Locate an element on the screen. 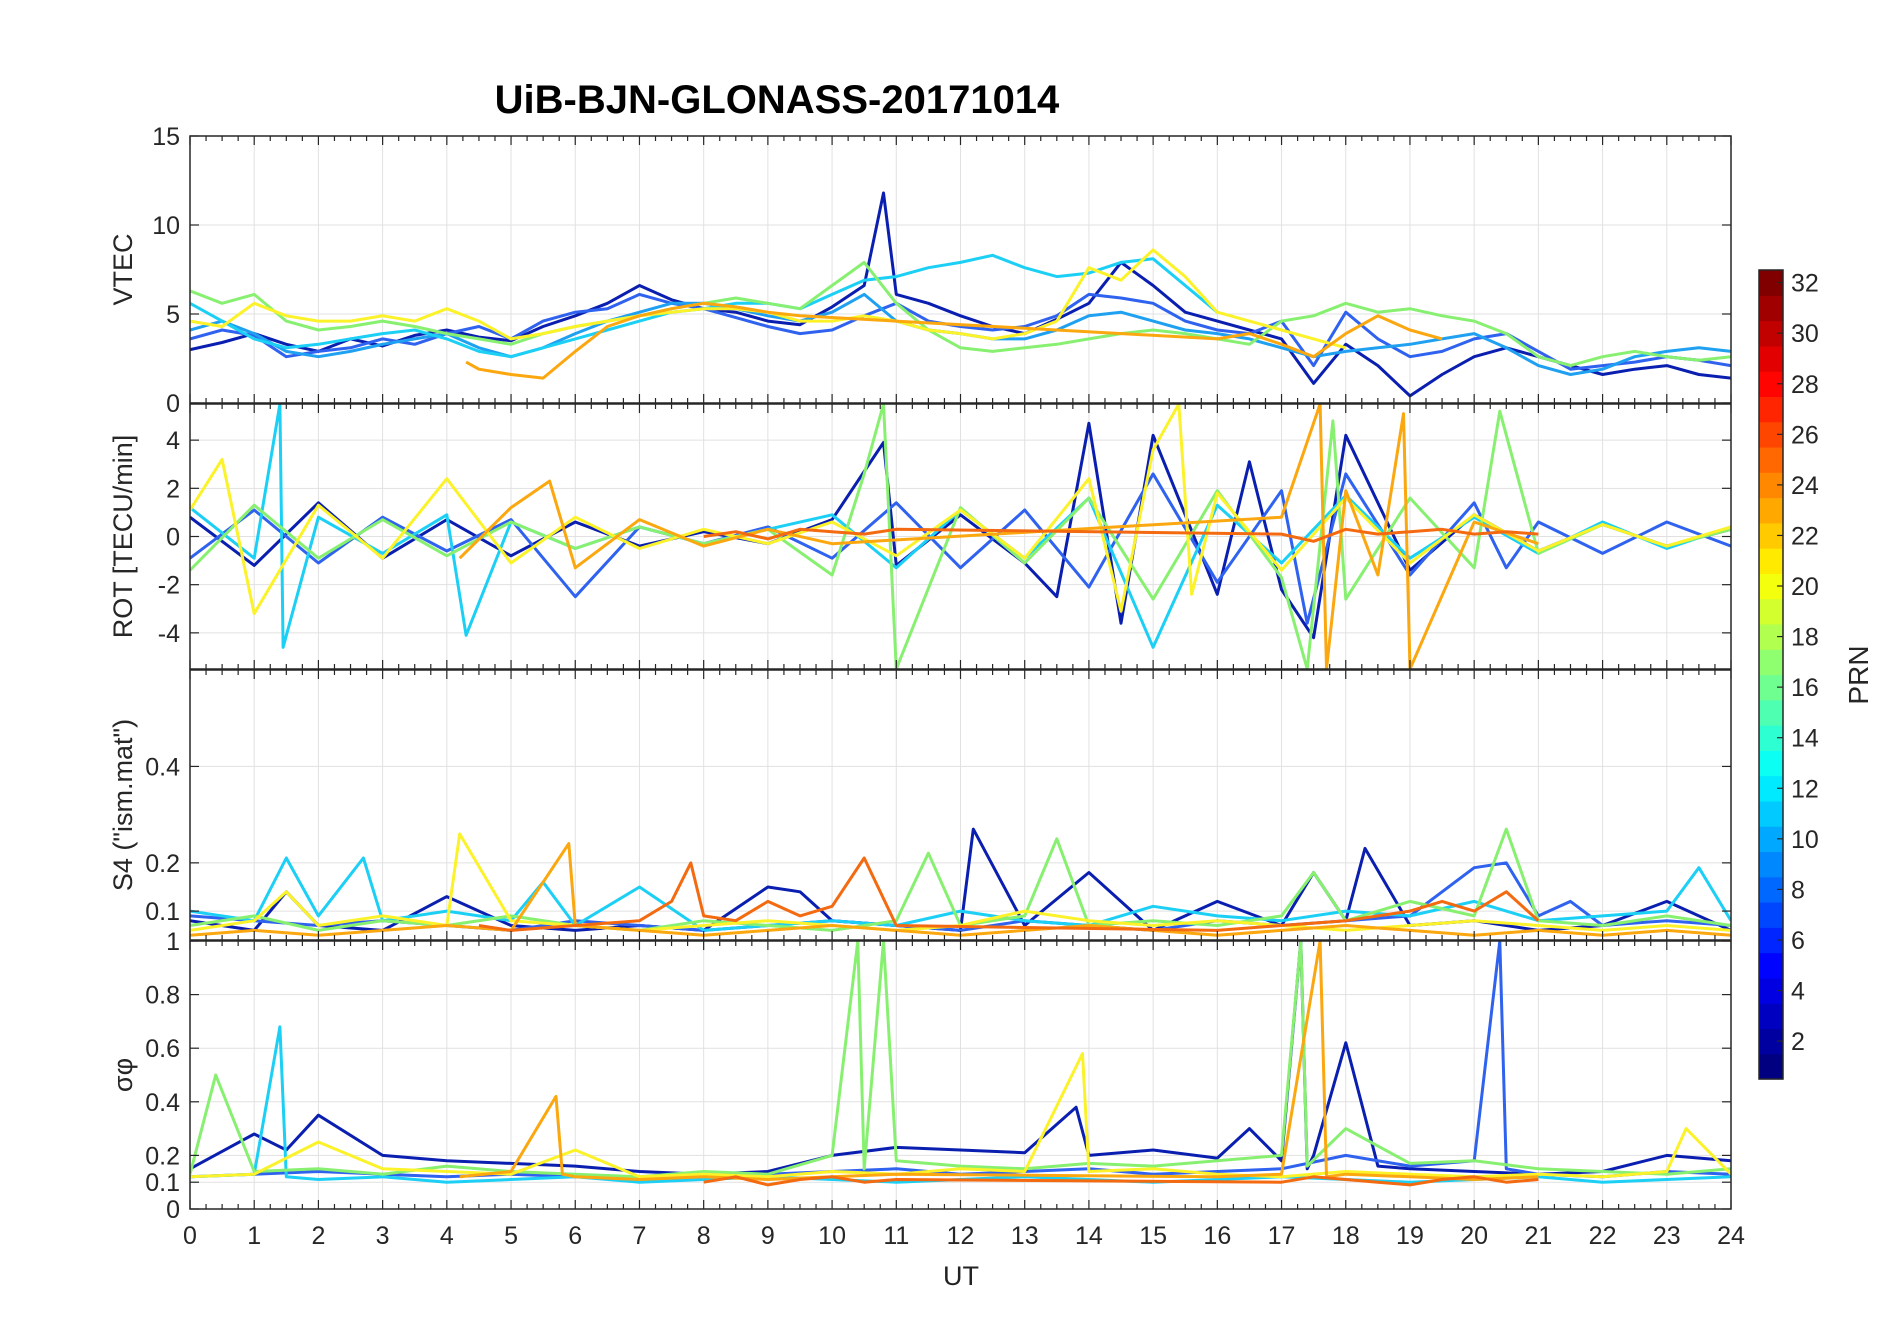 The width and height of the screenshot is (1902, 1330). colorbar-tick-label: 2 is located at coordinates (1798, 1042).